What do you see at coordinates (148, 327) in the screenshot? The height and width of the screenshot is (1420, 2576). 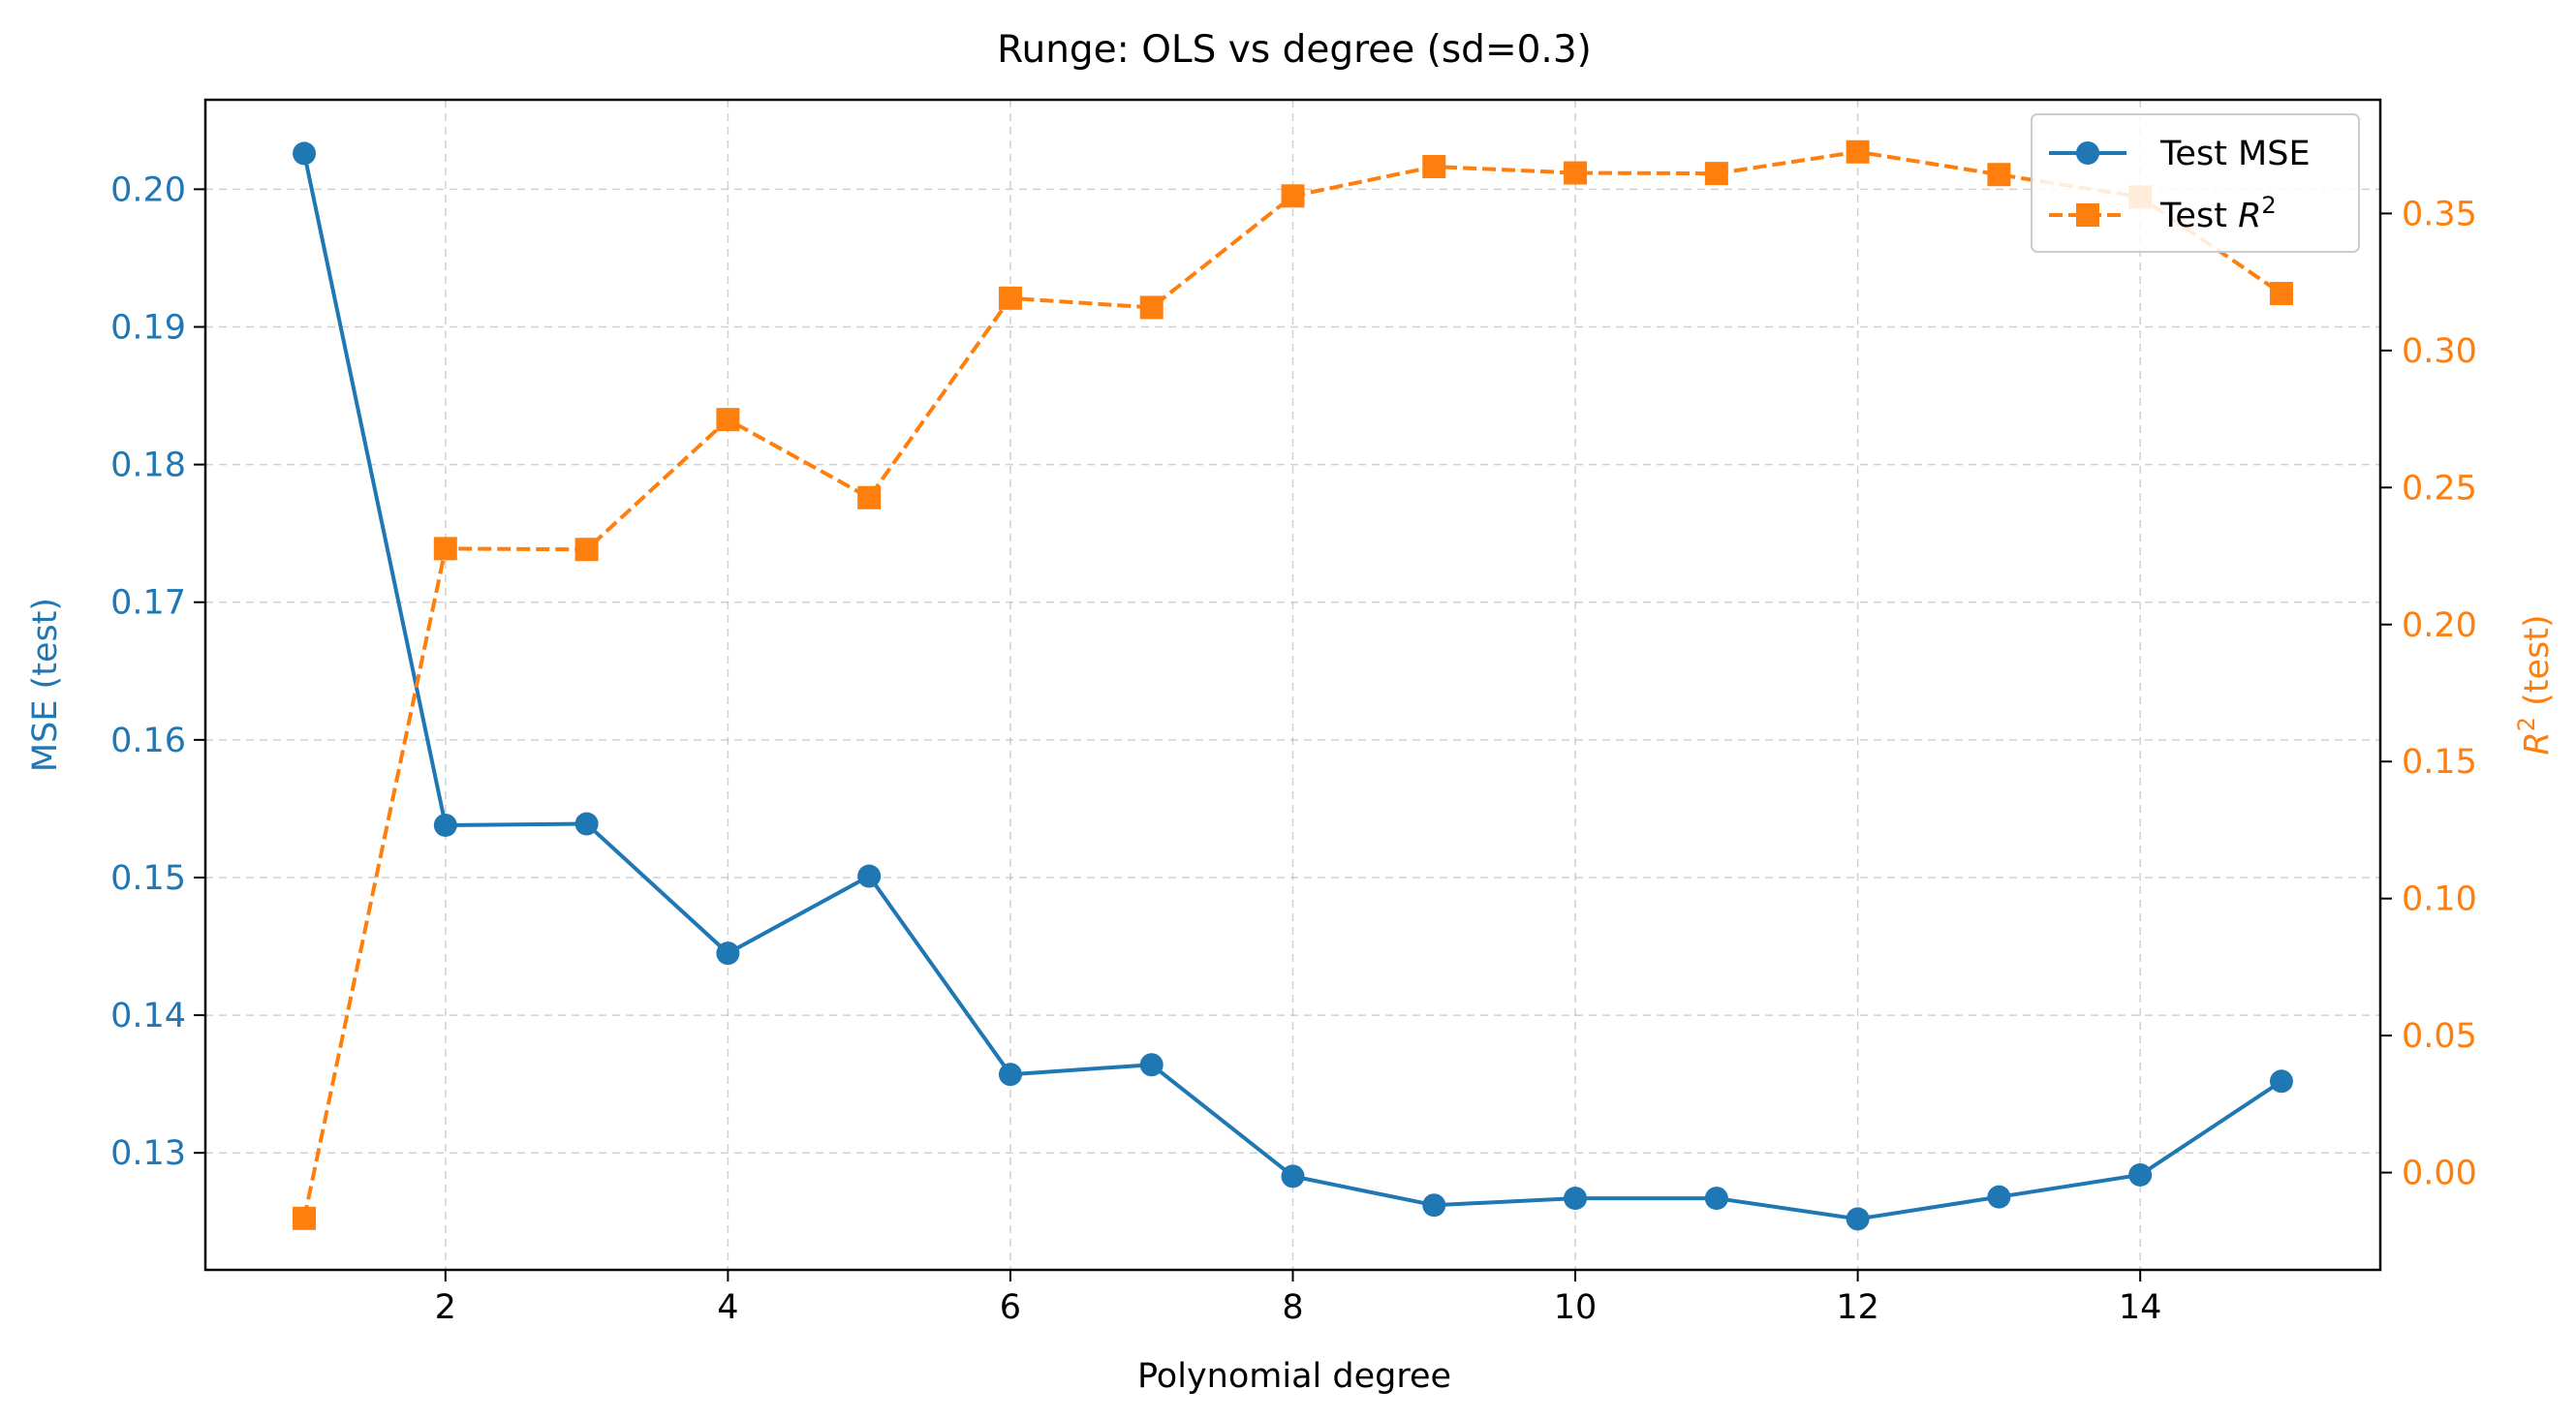 I see `y-left-tick-label: 0.19` at bounding box center [148, 327].